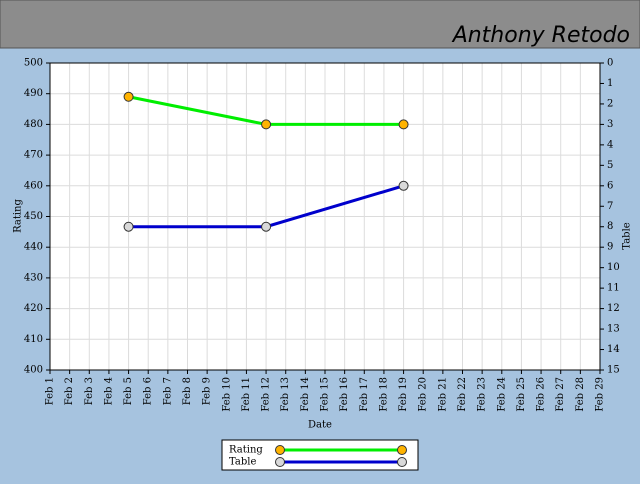 The image size is (640, 484). I want to click on x-tick-label: Feb 5, so click(128, 391).